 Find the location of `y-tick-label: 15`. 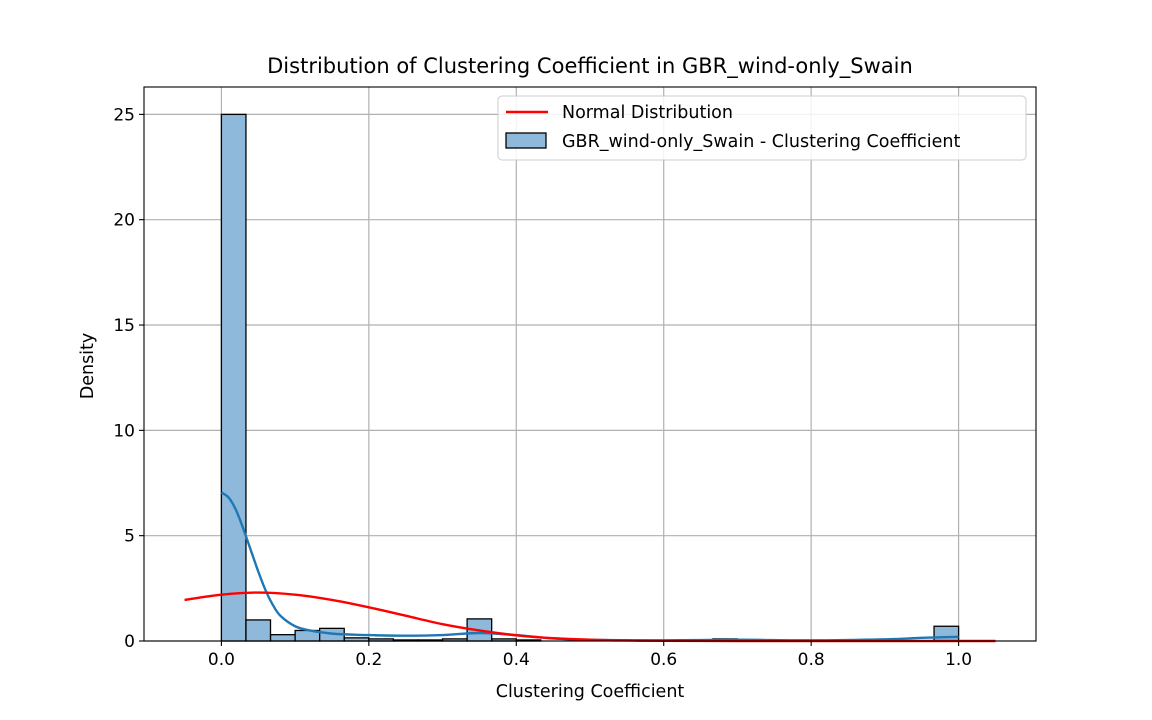

y-tick-label: 15 is located at coordinates (124, 326).